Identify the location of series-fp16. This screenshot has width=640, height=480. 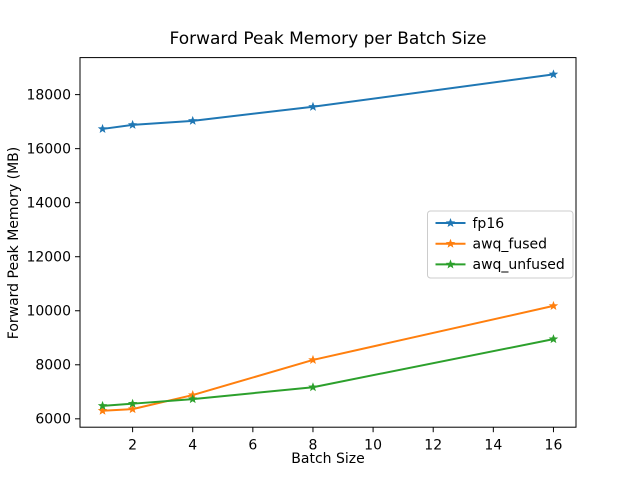
(328, 101).